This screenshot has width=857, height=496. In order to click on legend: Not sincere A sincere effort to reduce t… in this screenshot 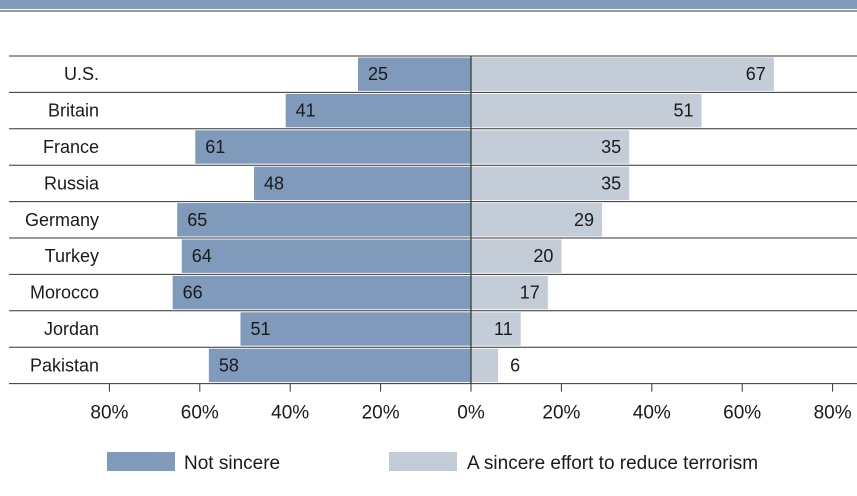, I will do `click(432, 463)`.